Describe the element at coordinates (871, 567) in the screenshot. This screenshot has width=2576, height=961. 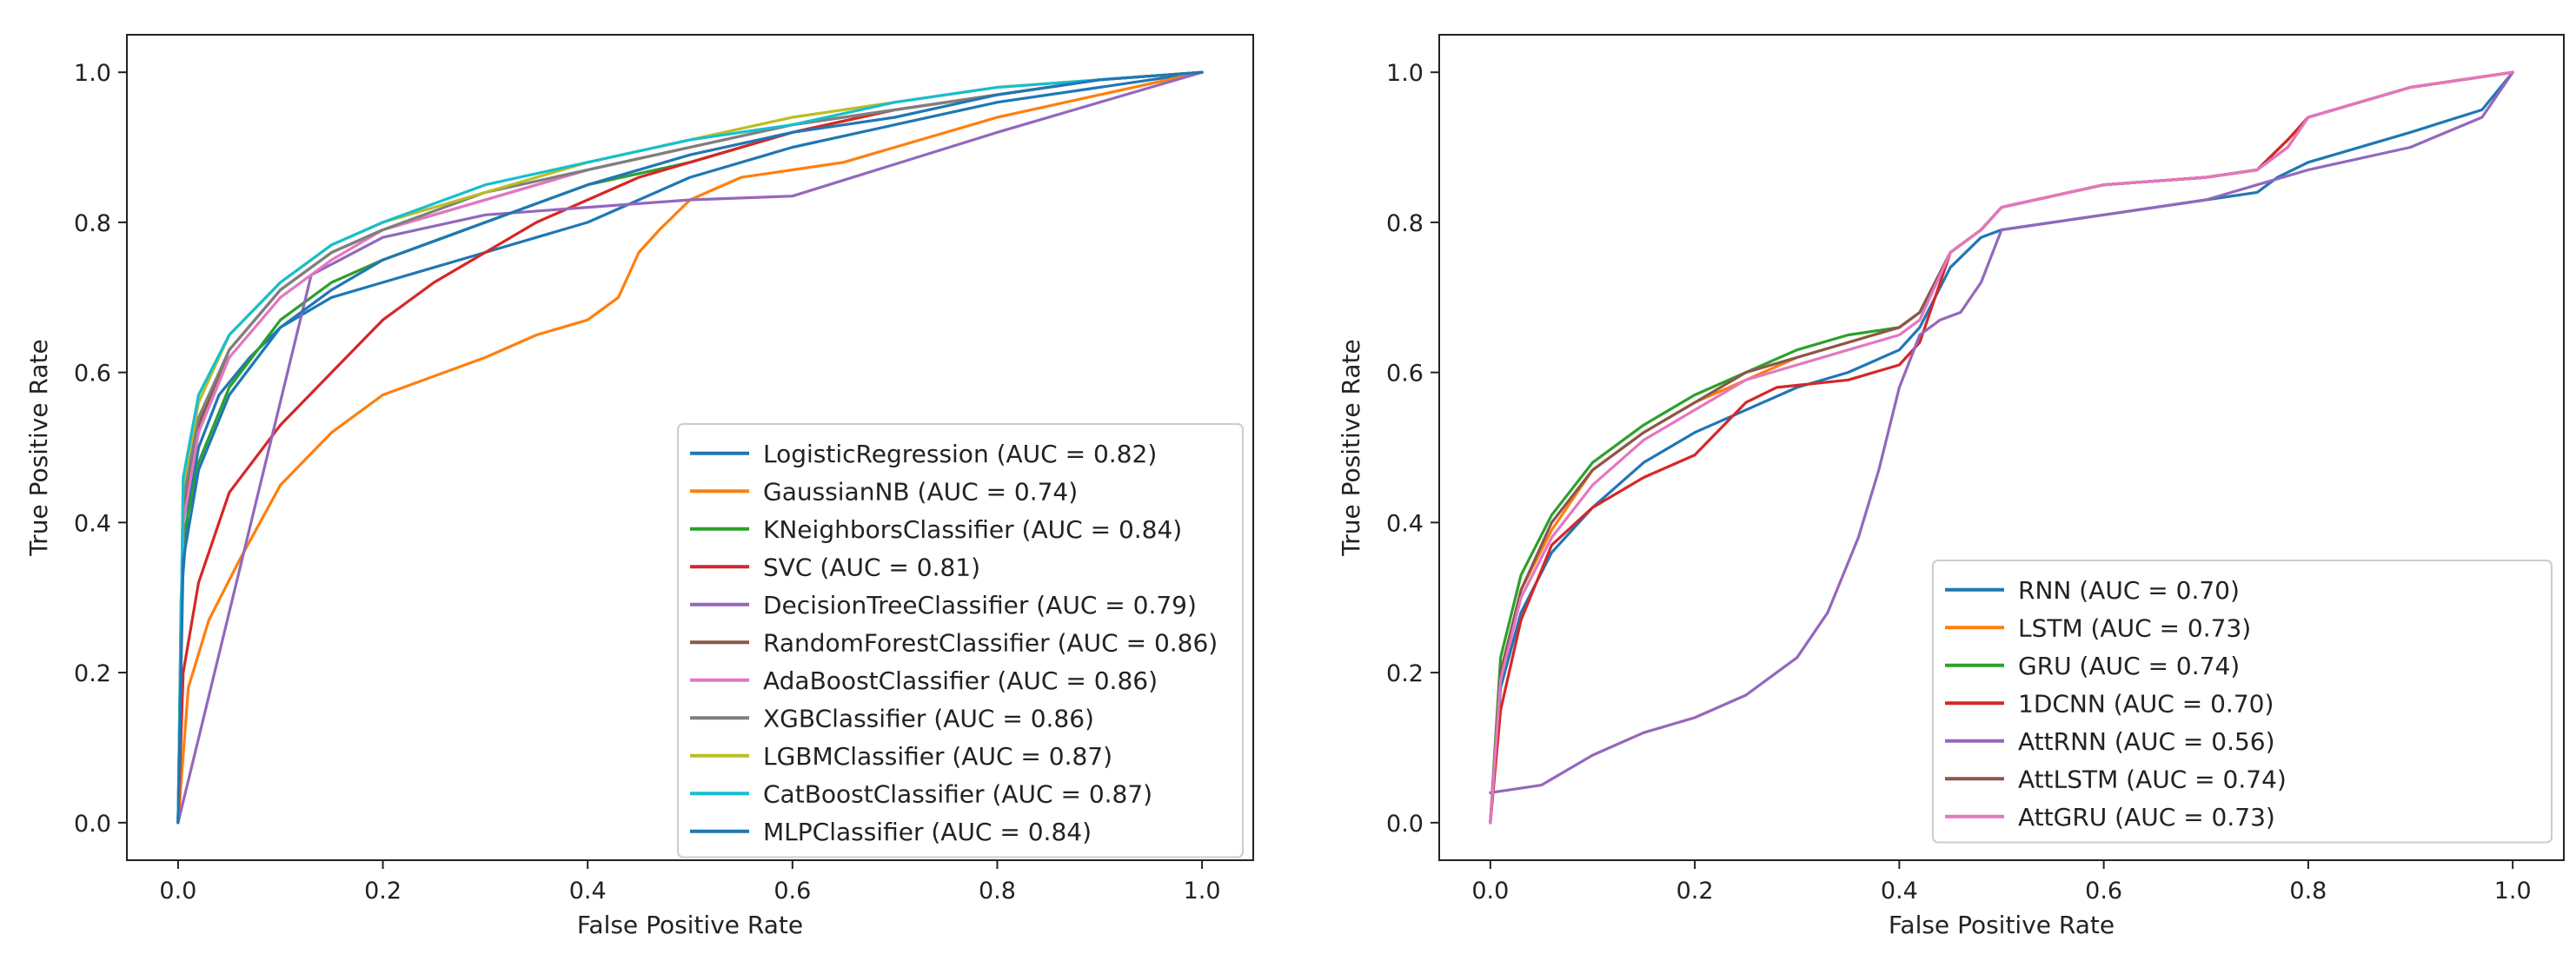
I see `legend-entry: SVC (AUC = 0.81)` at that location.